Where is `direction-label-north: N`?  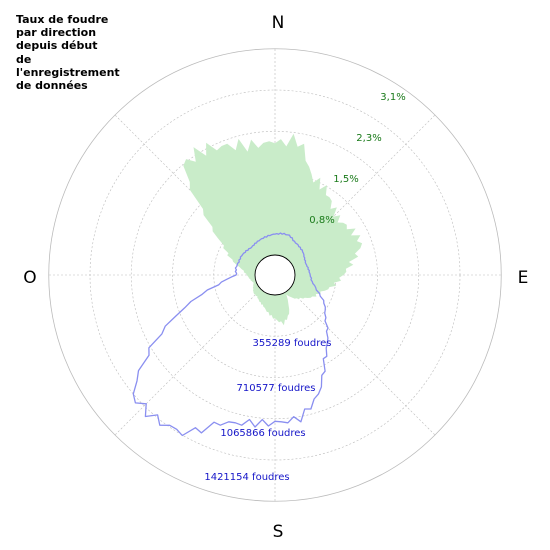
direction-label-north: N is located at coordinates (278, 23).